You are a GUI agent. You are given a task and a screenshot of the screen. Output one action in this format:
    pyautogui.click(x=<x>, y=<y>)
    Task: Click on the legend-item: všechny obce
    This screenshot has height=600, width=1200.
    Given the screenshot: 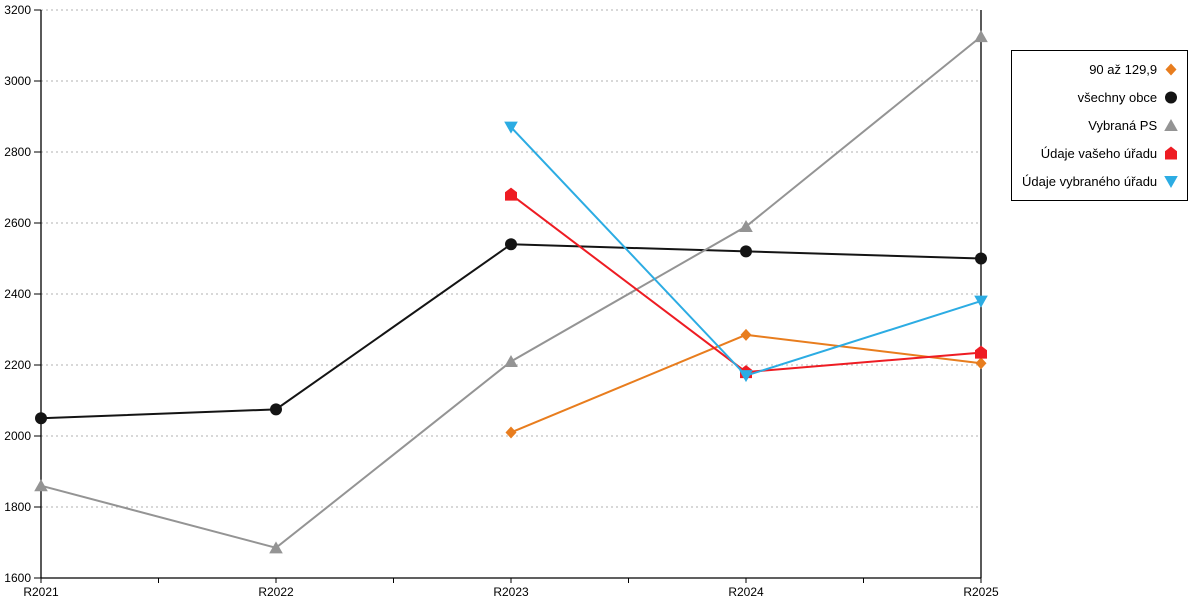 What is the action you would take?
    pyautogui.click(x=1100, y=97)
    